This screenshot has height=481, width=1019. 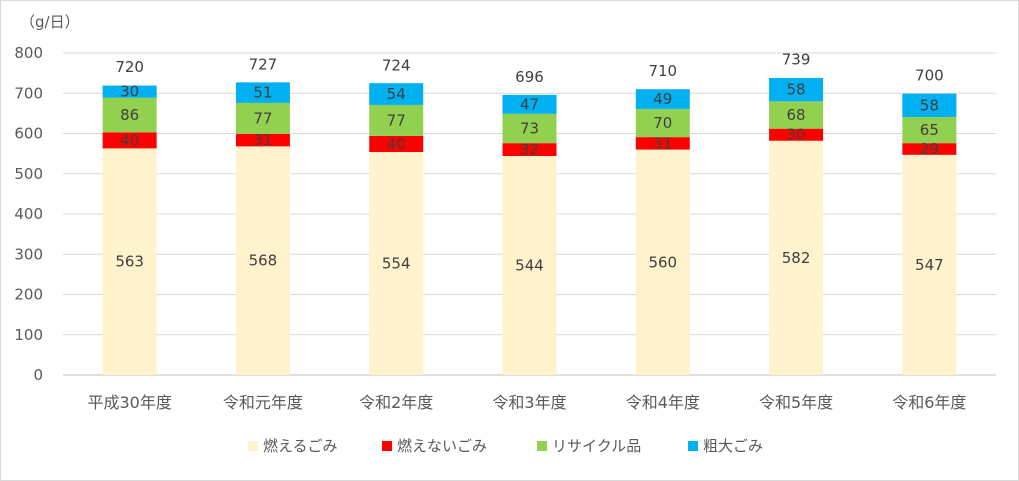 What do you see at coordinates (505, 446) in the screenshot?
I see `legend: 燃えるごみ 燃えないごみ リサイクル品 粗大ごみ` at bounding box center [505, 446].